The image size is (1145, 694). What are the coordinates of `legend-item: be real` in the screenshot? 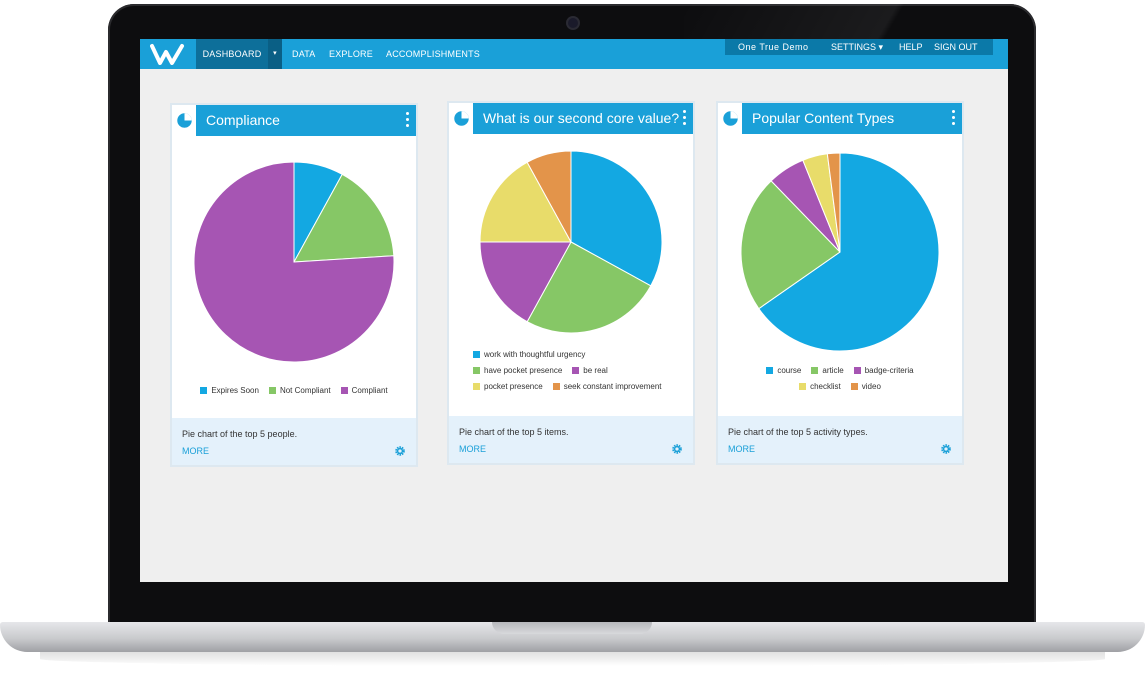 It's located at (590, 370).